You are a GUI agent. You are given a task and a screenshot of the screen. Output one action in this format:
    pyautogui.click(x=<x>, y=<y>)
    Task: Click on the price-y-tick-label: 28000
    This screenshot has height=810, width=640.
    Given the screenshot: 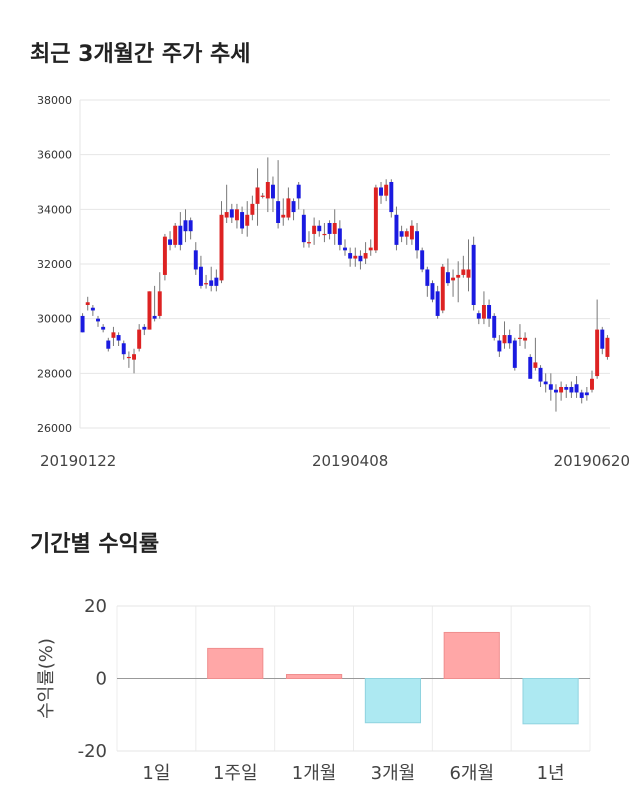 What is the action you would take?
    pyautogui.click(x=54, y=373)
    